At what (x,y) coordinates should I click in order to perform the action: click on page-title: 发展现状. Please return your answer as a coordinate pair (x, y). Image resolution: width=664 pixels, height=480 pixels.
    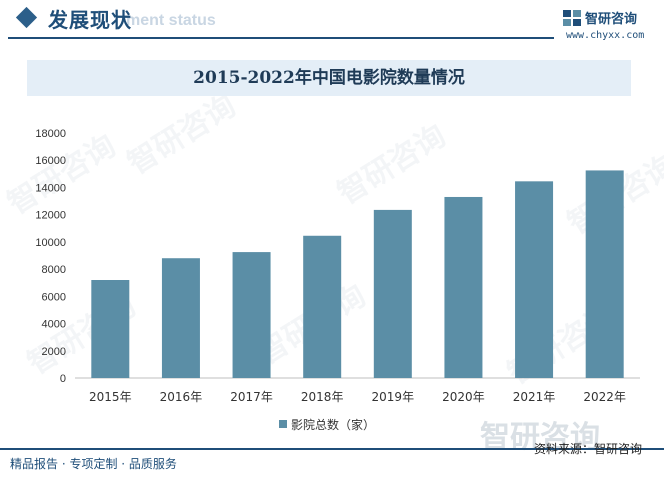
    Looking at the image, I should click on (90, 20).